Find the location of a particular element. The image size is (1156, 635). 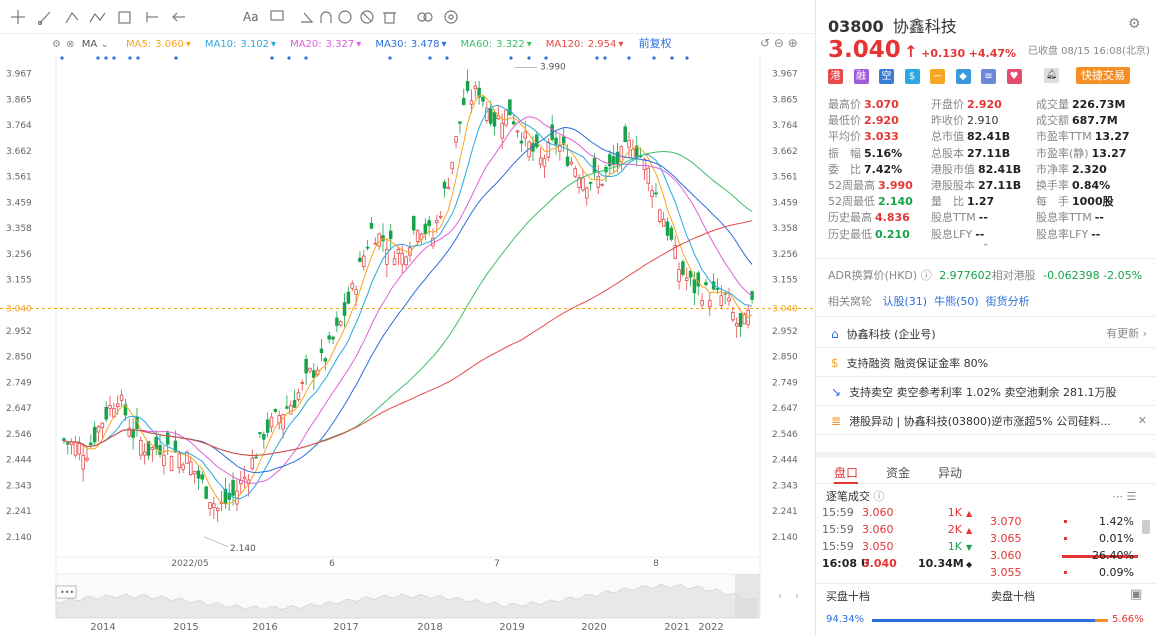

ma-item: MA5: 3.060 ▾ is located at coordinates (158, 45).